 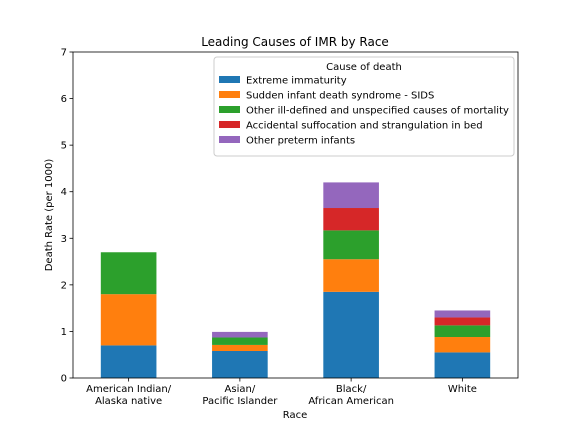 I want to click on y-axis-title: Death Rate (per 1000), so click(x=49, y=215).